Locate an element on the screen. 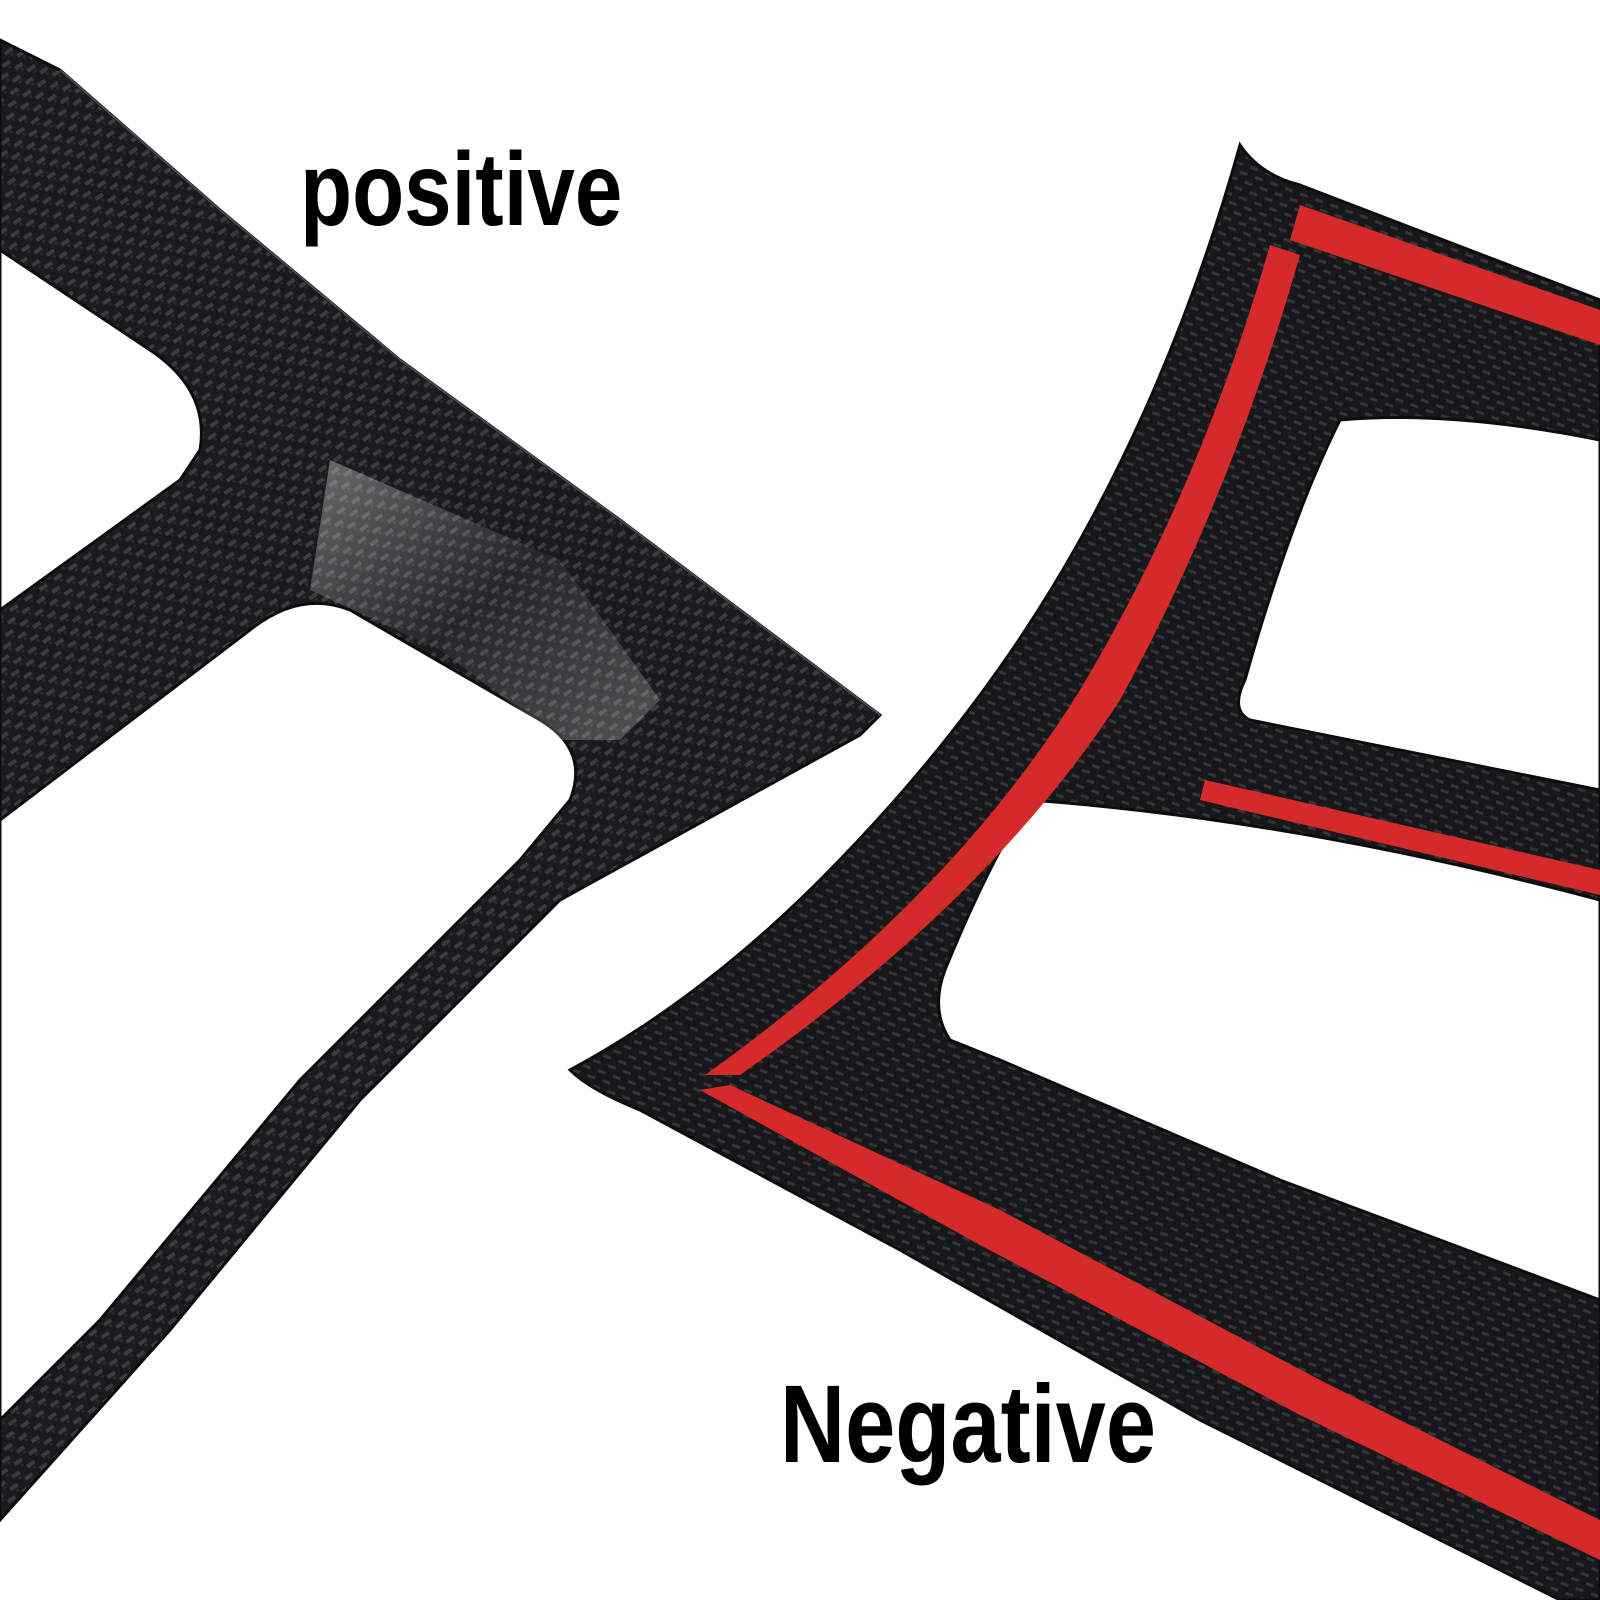 This screenshot has height=1600, width=1600. adhesive-tape-middle is located at coordinates (1400, 837).